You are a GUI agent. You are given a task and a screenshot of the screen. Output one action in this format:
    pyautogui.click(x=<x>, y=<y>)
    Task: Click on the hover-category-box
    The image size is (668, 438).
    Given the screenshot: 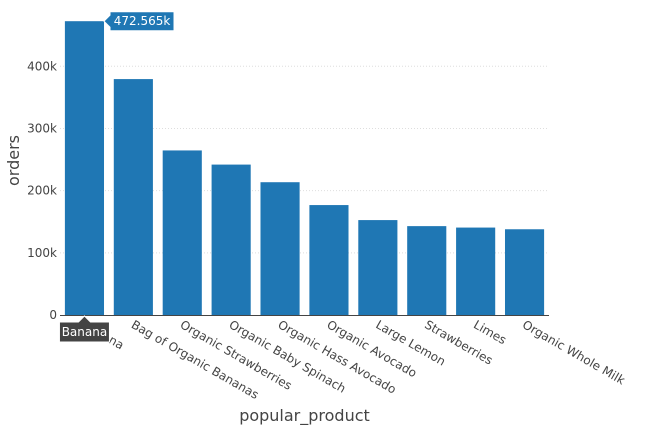 What is the action you would take?
    pyautogui.click(x=84, y=329)
    